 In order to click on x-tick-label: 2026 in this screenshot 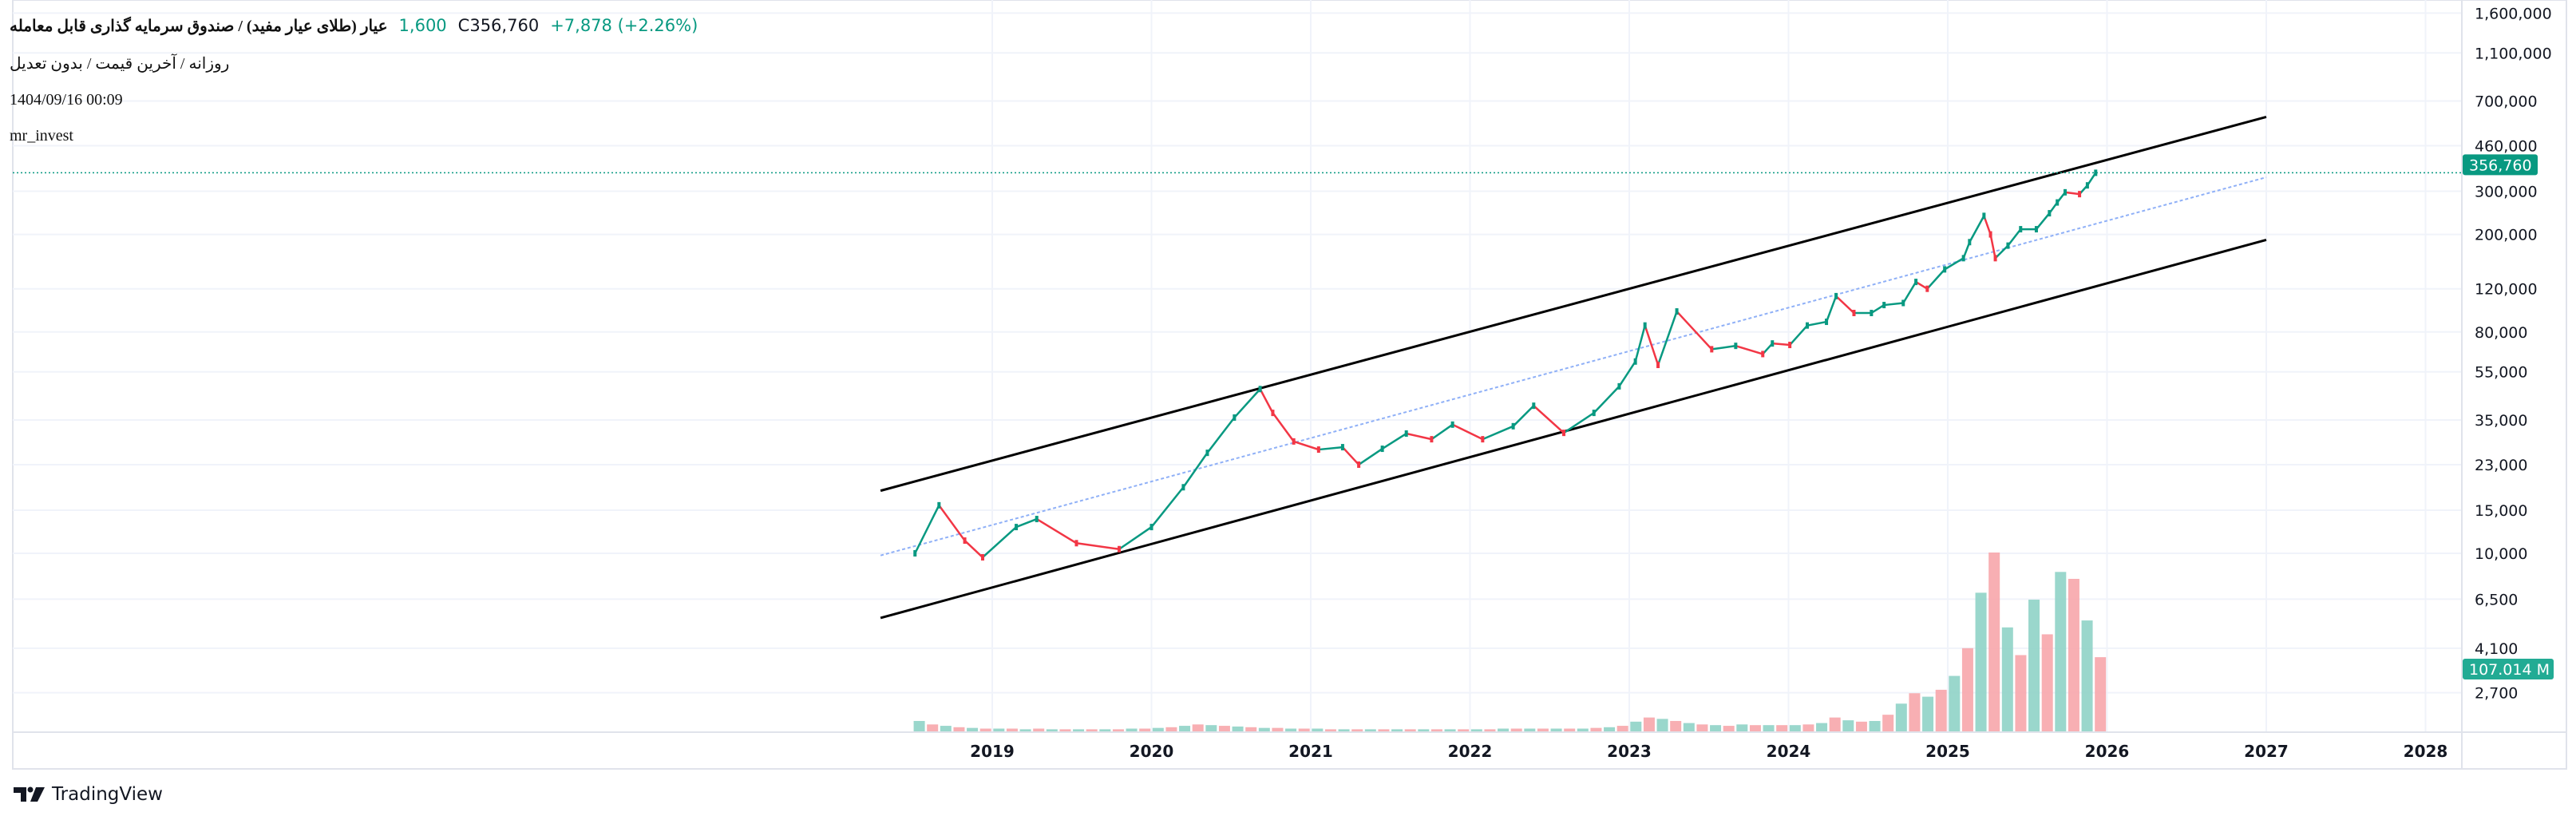, I will do `click(2107, 751)`.